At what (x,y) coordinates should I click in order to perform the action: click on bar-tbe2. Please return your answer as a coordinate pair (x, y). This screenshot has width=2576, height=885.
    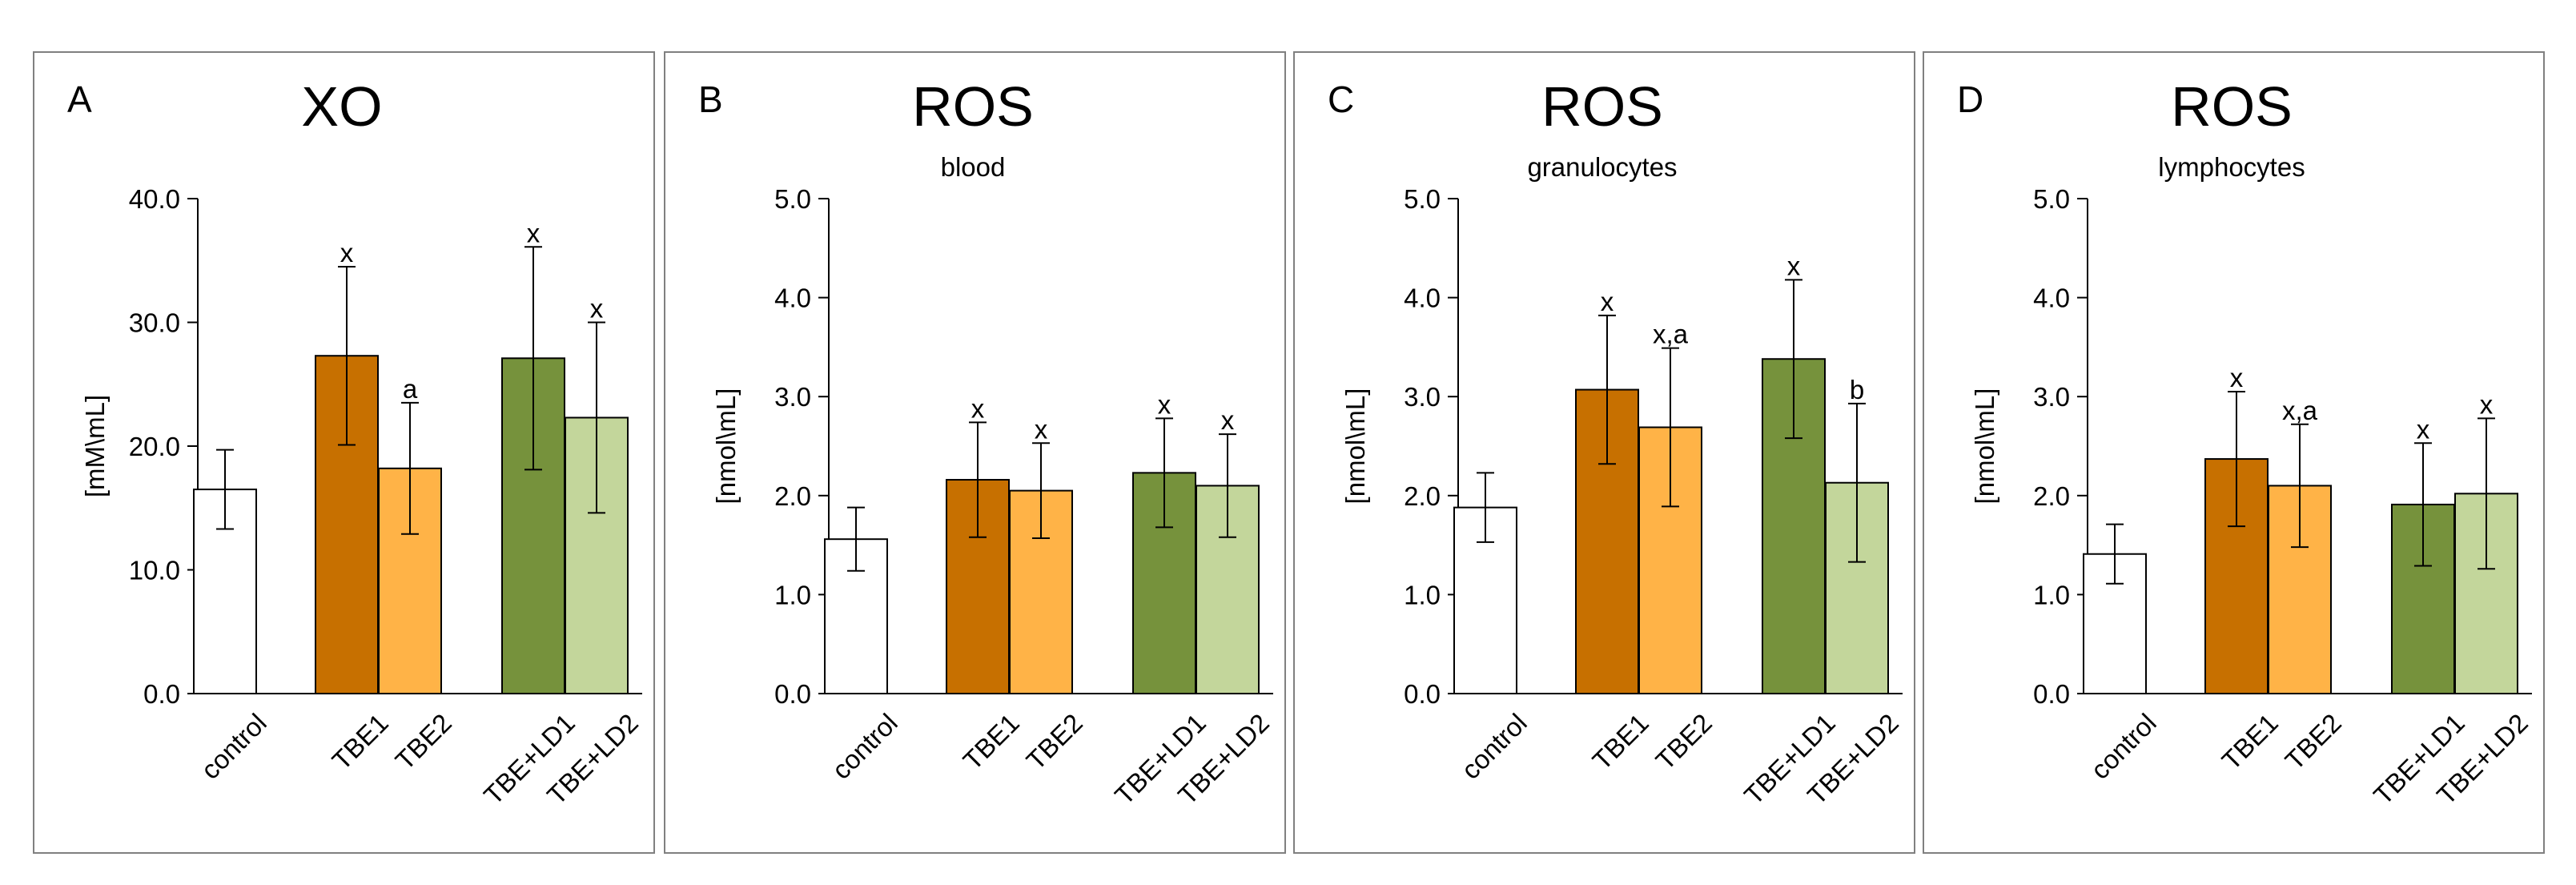
    Looking at the image, I should click on (1670, 560).